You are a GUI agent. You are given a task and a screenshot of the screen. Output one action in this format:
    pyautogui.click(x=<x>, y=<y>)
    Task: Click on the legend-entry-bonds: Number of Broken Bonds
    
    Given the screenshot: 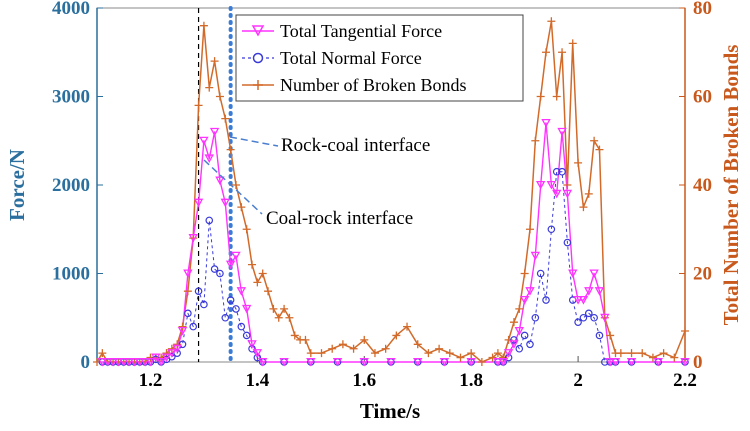 What is the action you would take?
    pyautogui.click(x=354, y=85)
    